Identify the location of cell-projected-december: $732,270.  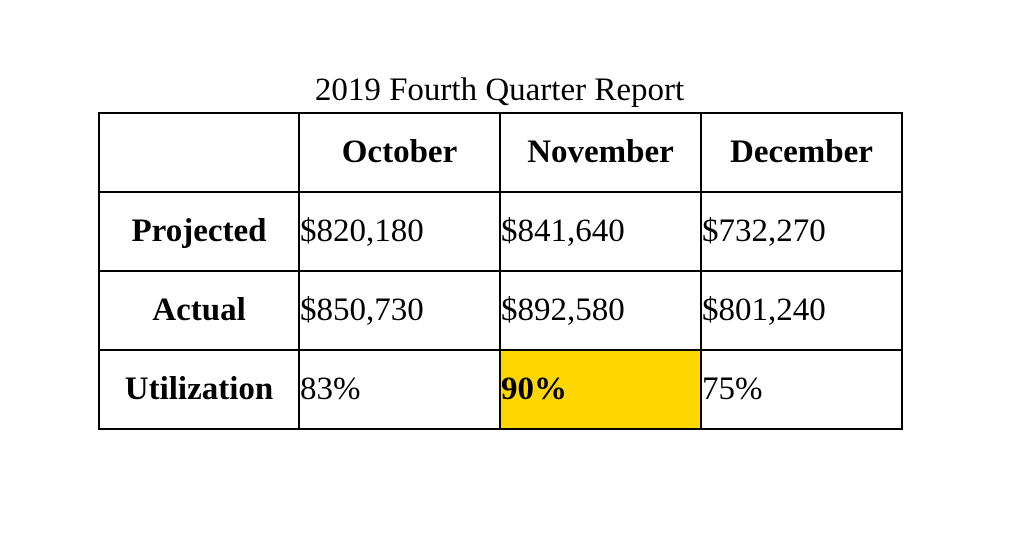
(801, 231).